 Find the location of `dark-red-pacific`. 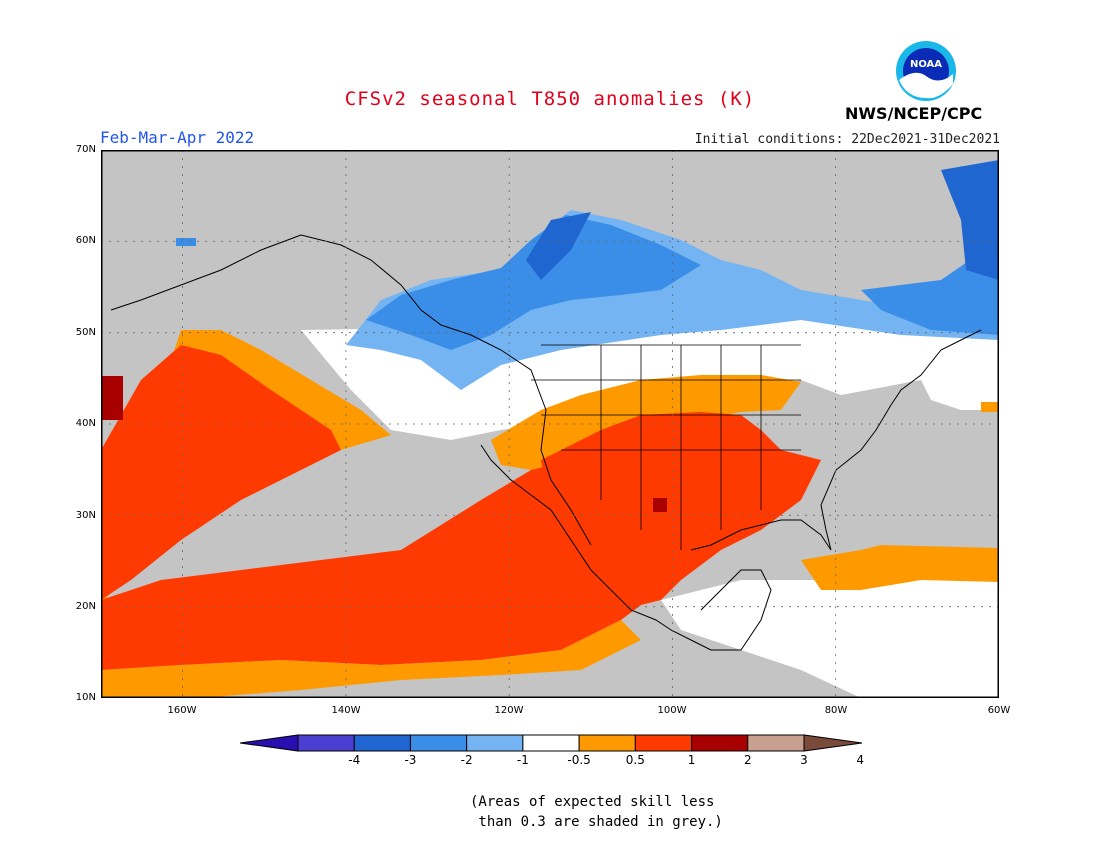

dark-red-pacific is located at coordinates (112, 398).